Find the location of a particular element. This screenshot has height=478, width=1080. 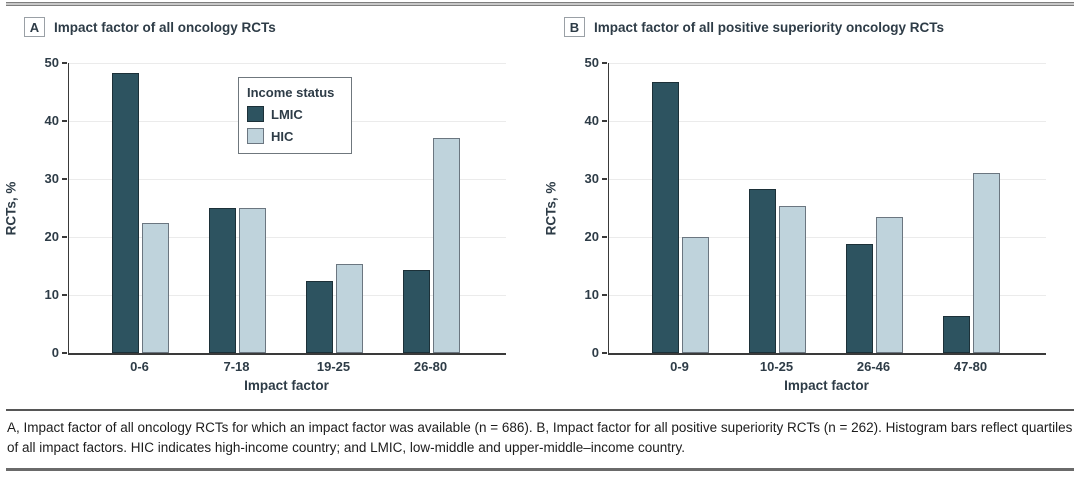

legend-row-lmic: LMIC is located at coordinates (295, 114).